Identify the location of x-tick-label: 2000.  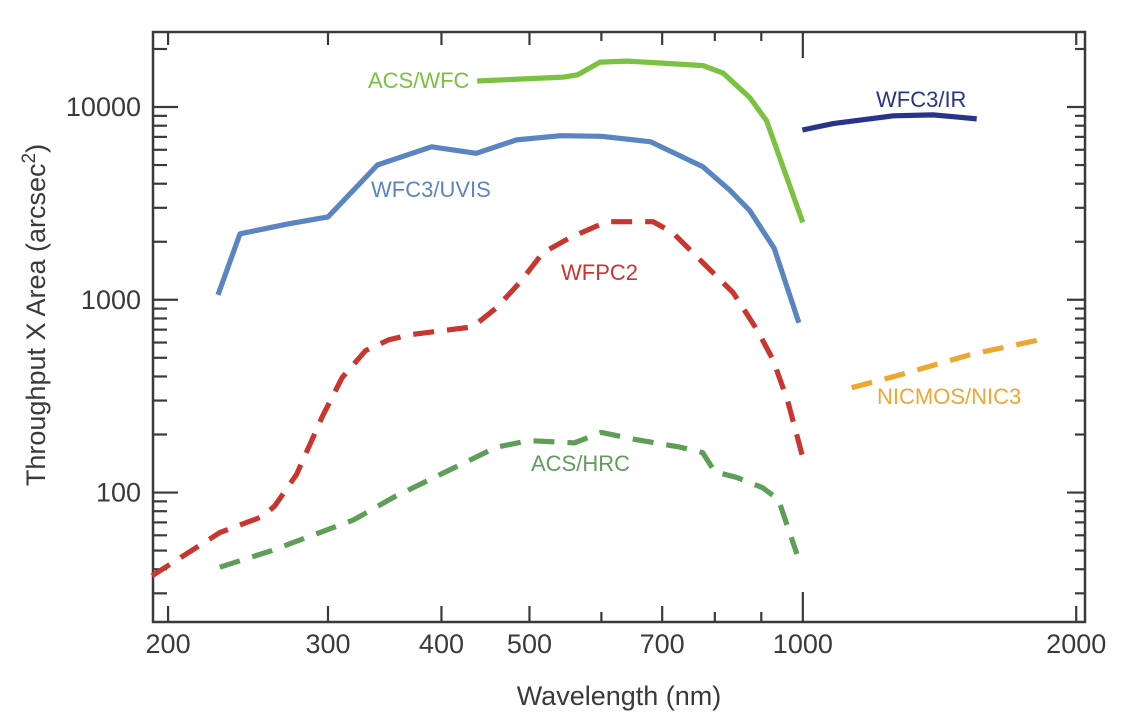
(1076, 644).